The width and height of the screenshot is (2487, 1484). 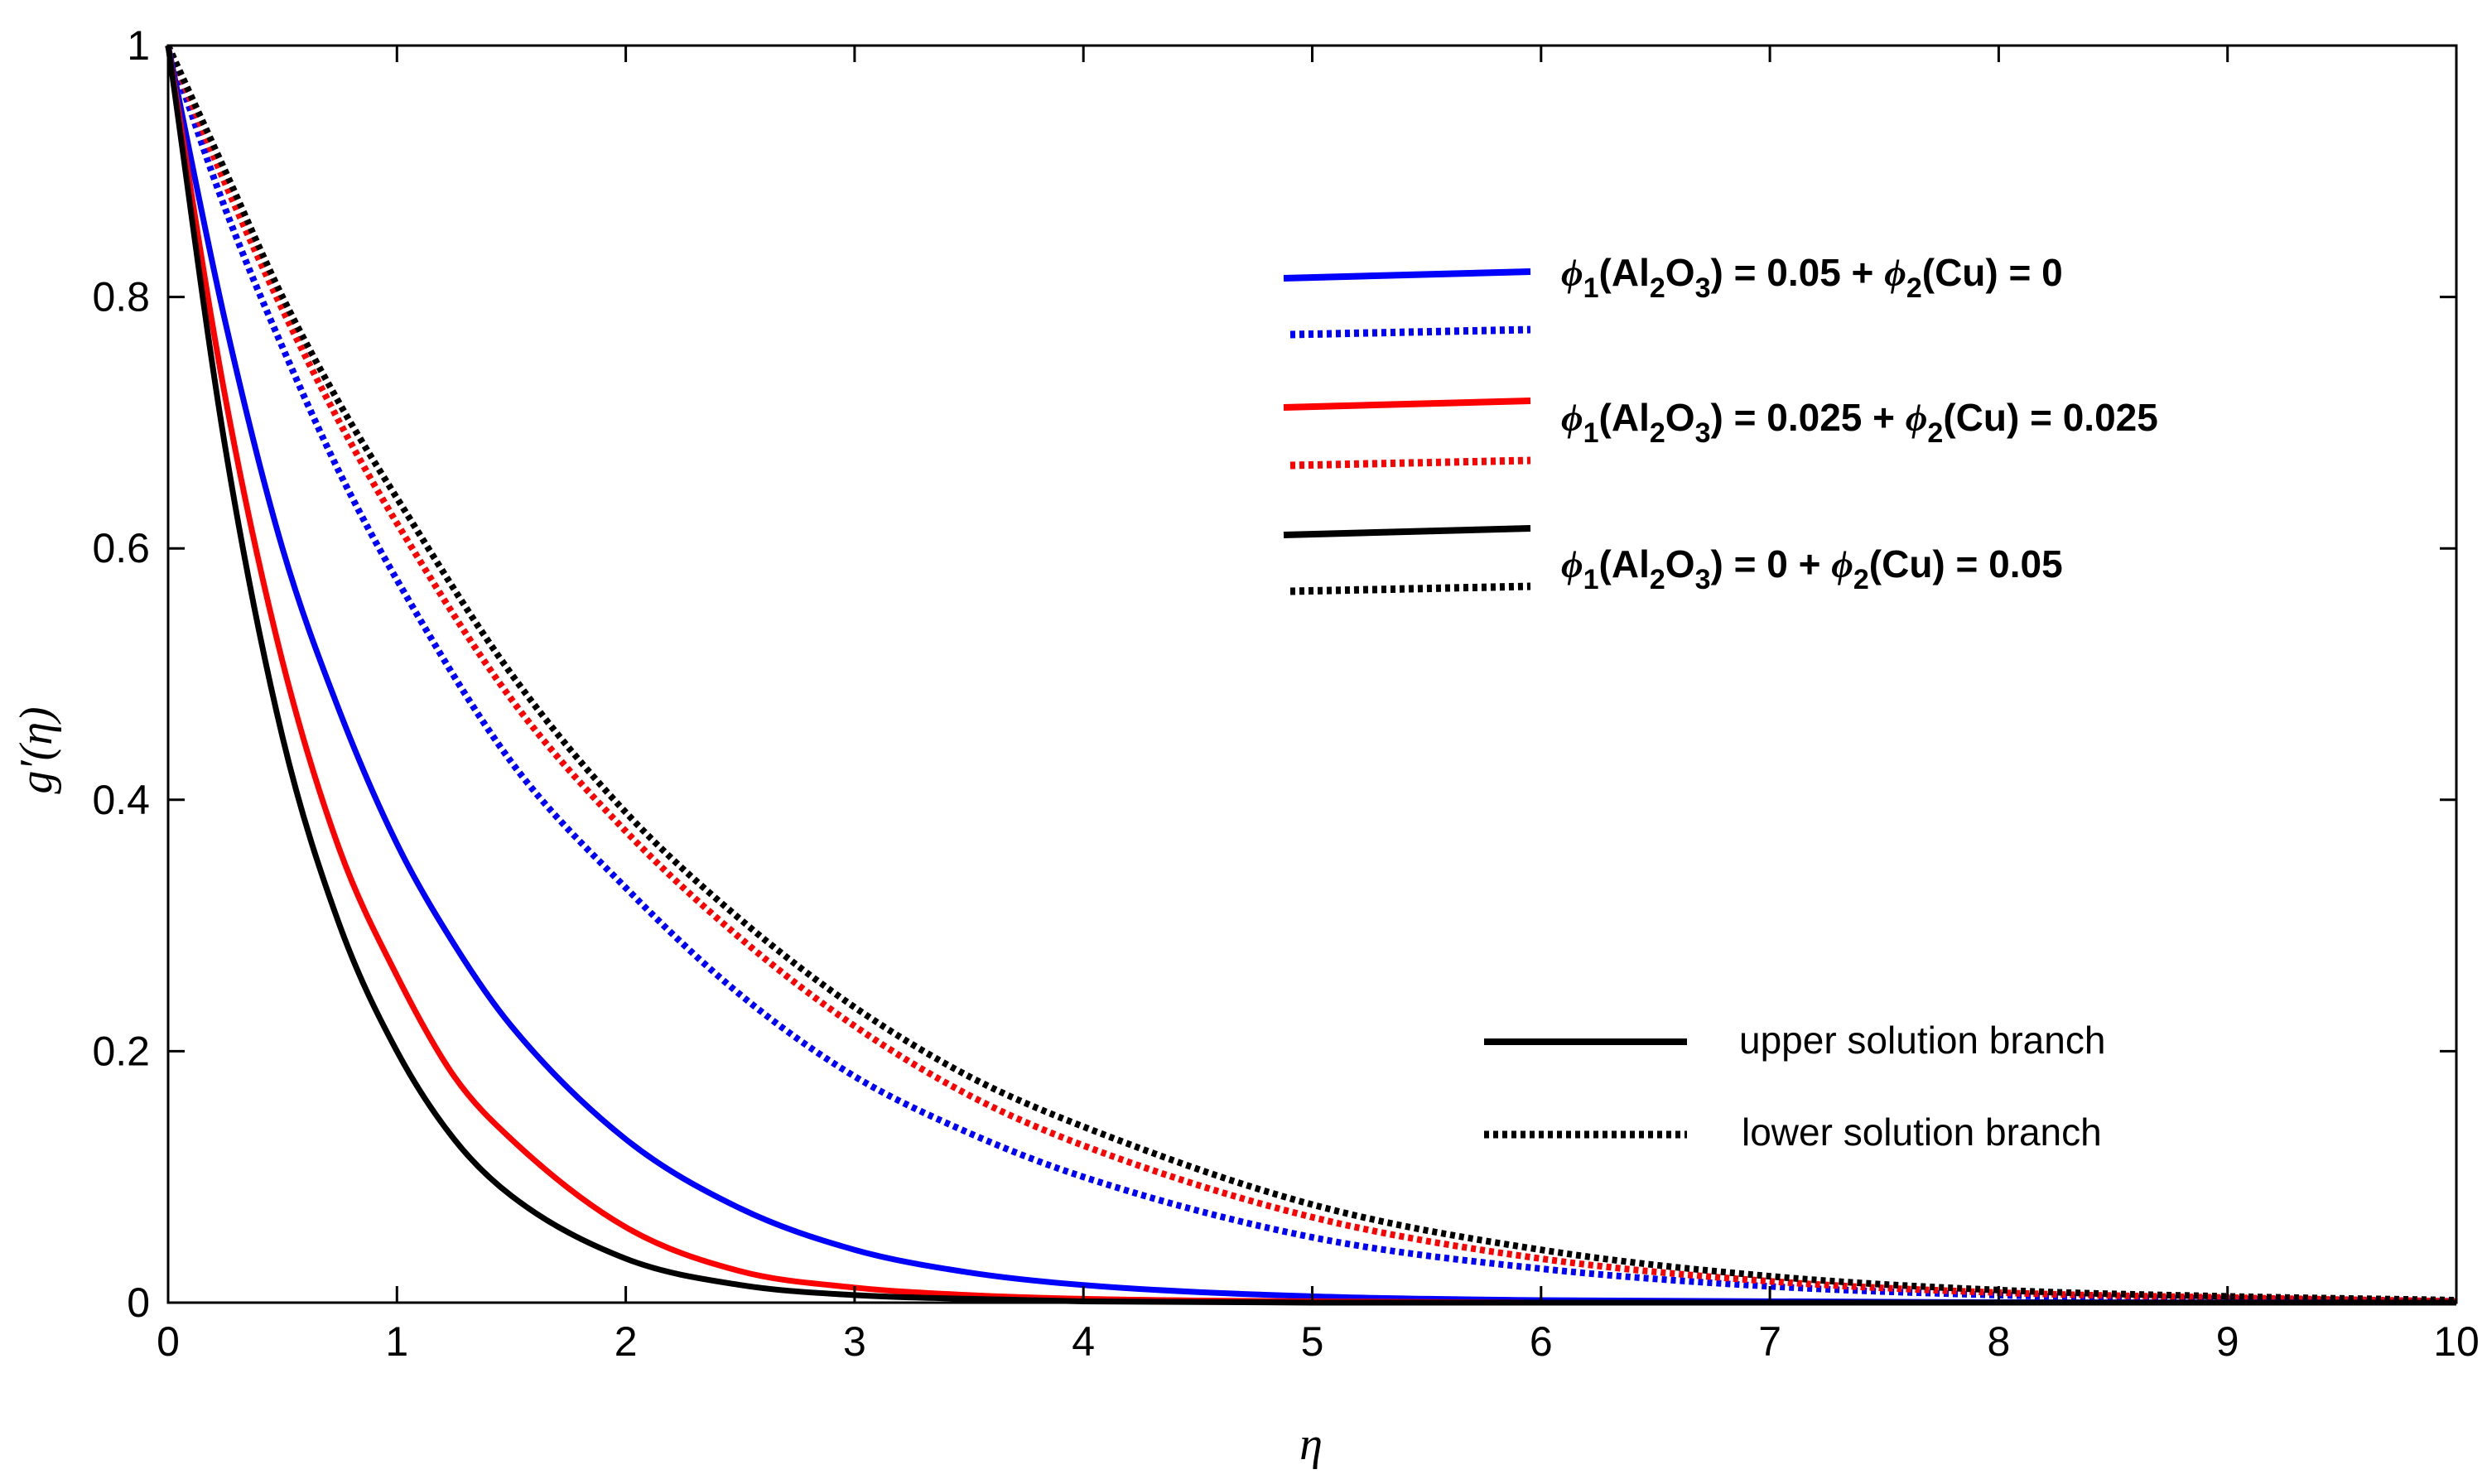 I want to click on y-tick-label-0: 0, so click(x=138, y=1302).